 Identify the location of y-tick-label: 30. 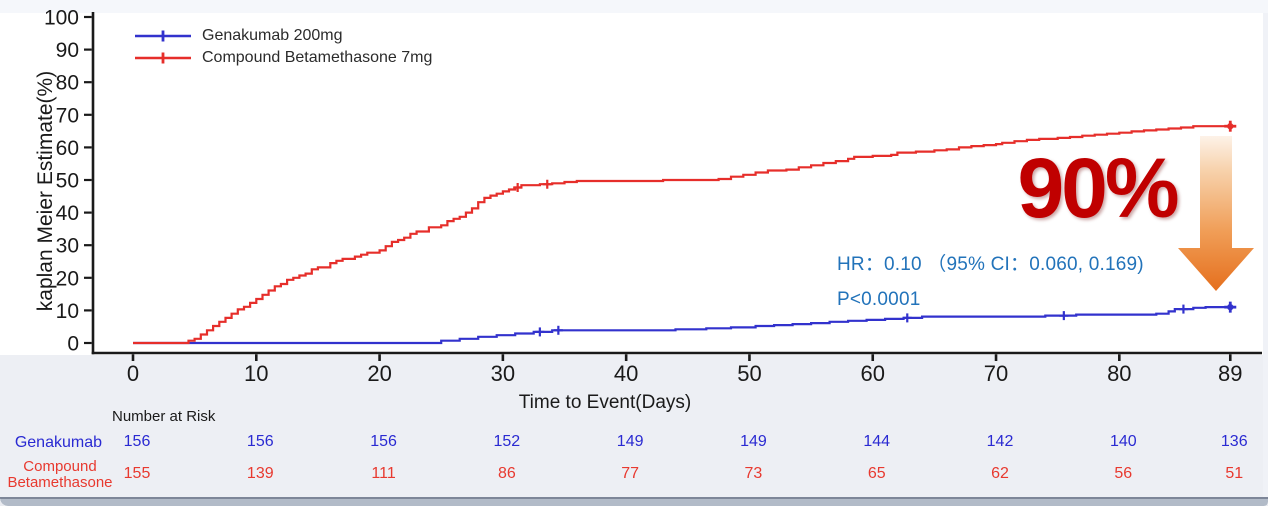
(67, 246).